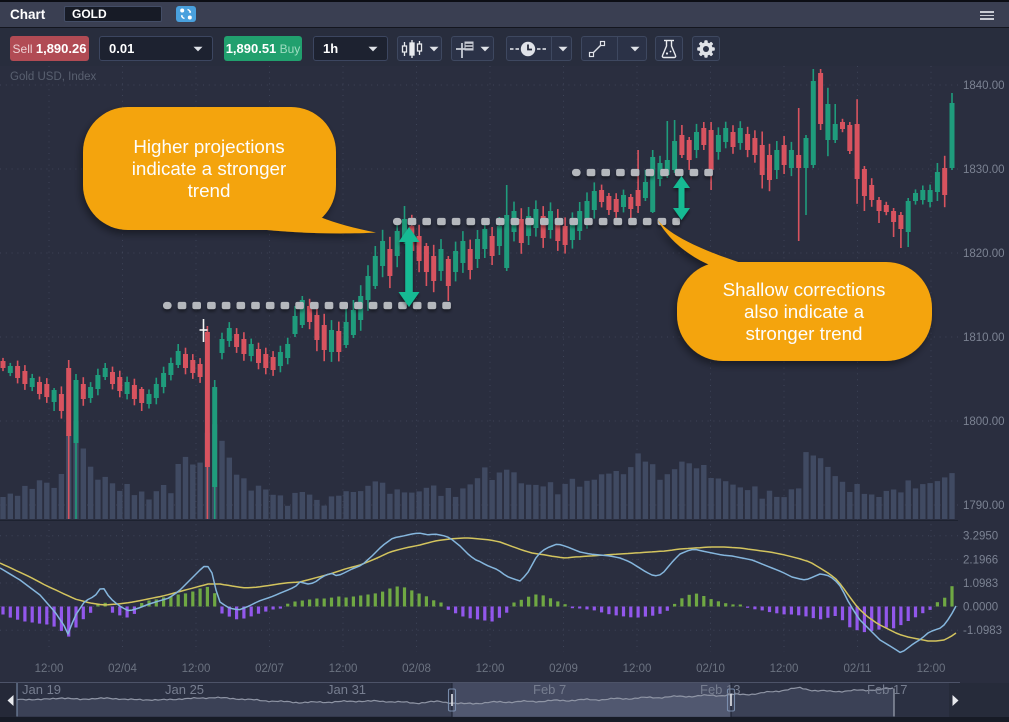 The width and height of the screenshot is (1009, 722). I want to click on svg-text: Jan 31, so click(346, 689).